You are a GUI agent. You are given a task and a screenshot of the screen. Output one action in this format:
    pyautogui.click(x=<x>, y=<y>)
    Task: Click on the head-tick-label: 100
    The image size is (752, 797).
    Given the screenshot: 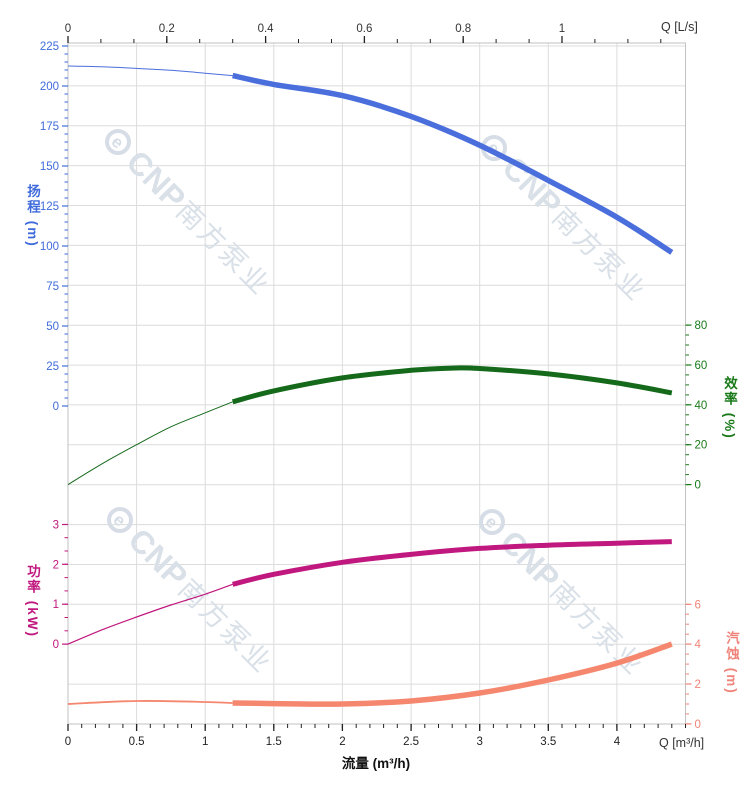 What is the action you would take?
    pyautogui.click(x=49, y=247)
    